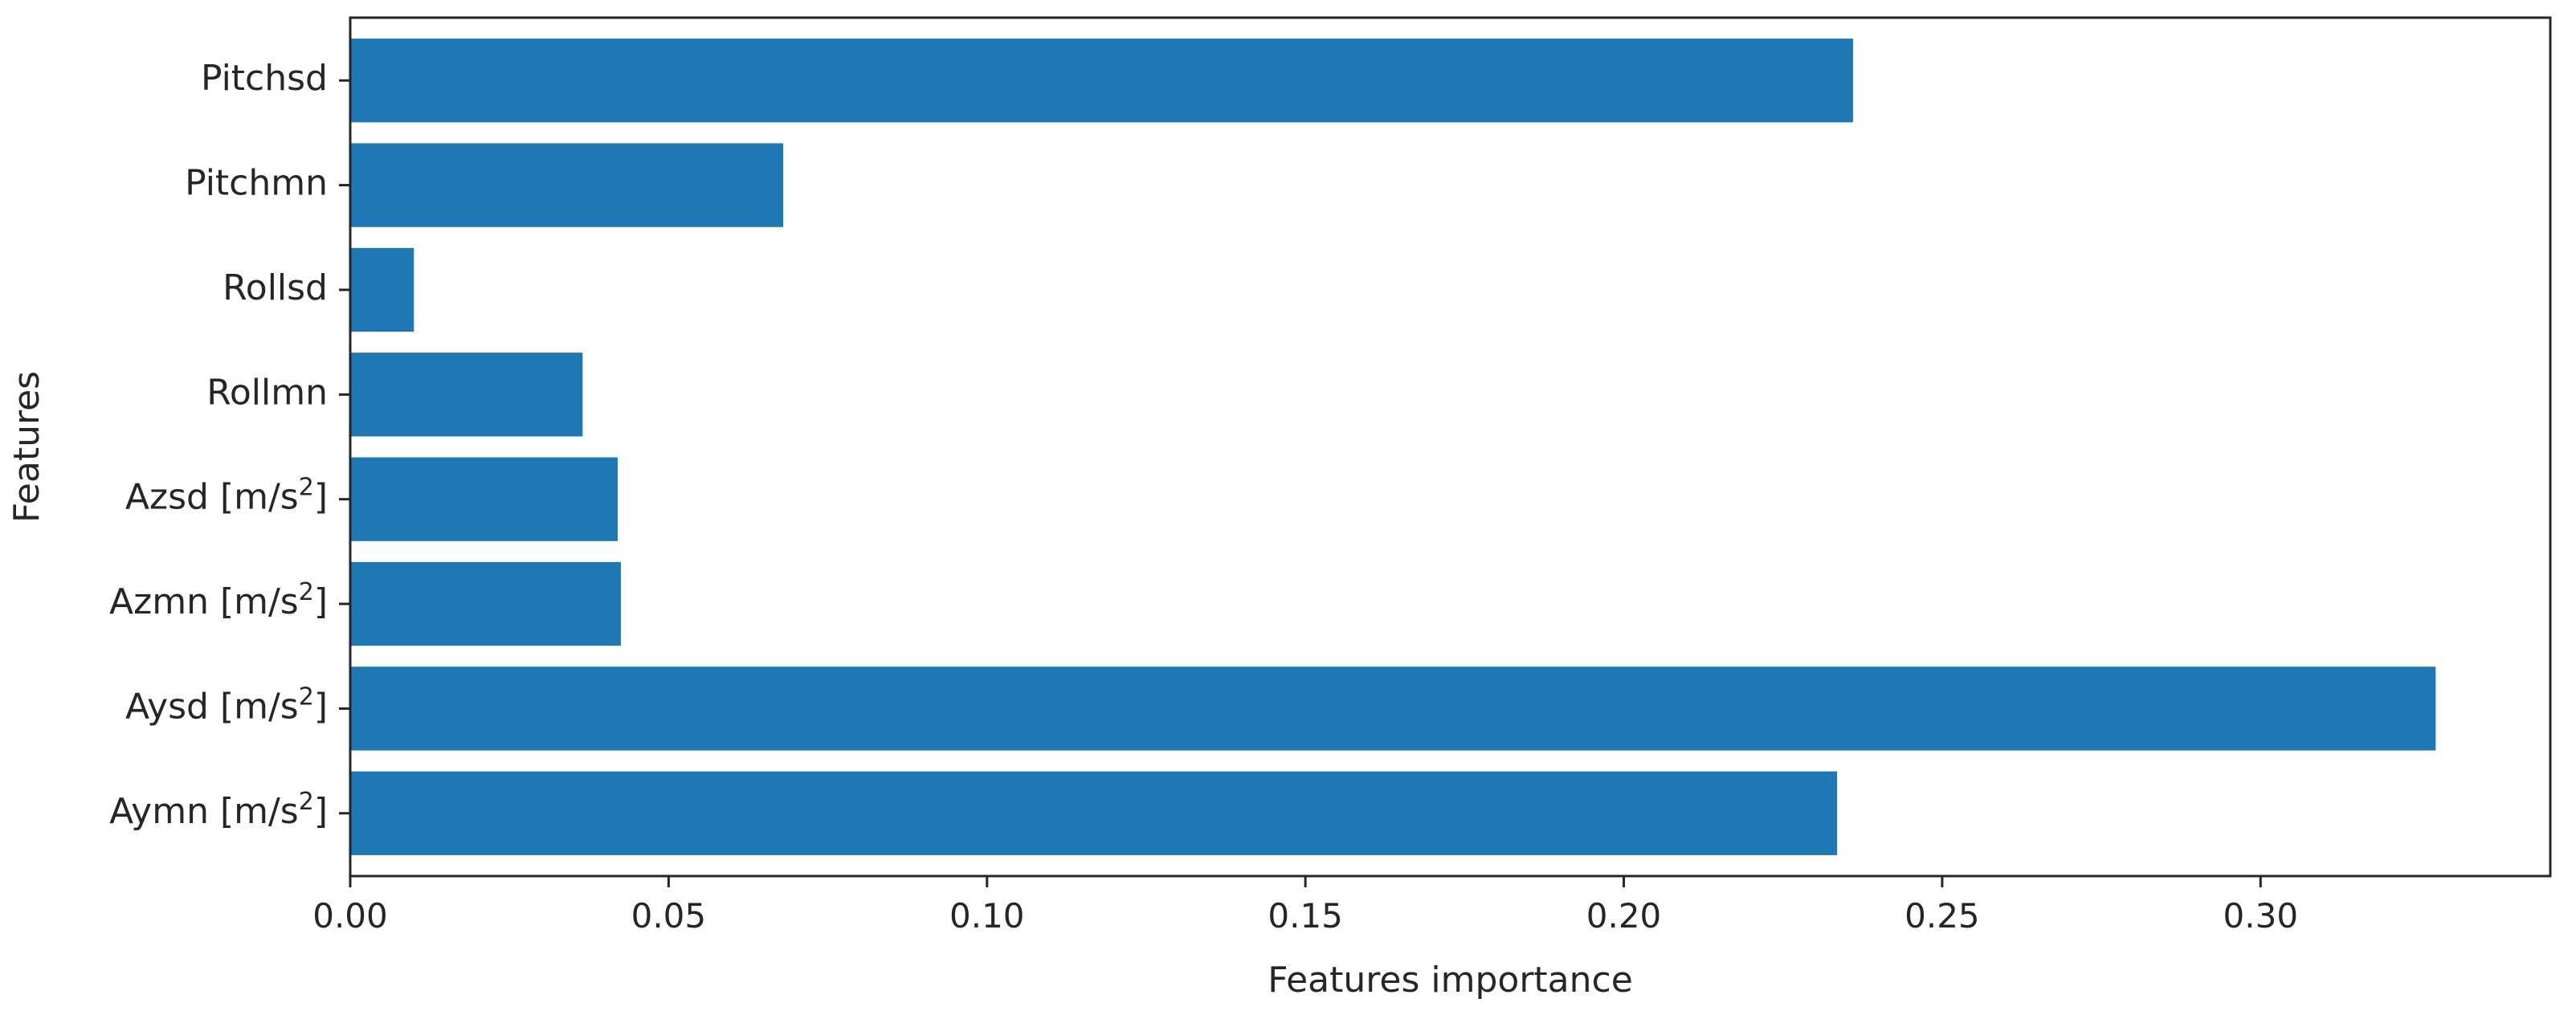 The image size is (2576, 1015). I want to click on x-tick-label: 0.20, so click(1624, 916).